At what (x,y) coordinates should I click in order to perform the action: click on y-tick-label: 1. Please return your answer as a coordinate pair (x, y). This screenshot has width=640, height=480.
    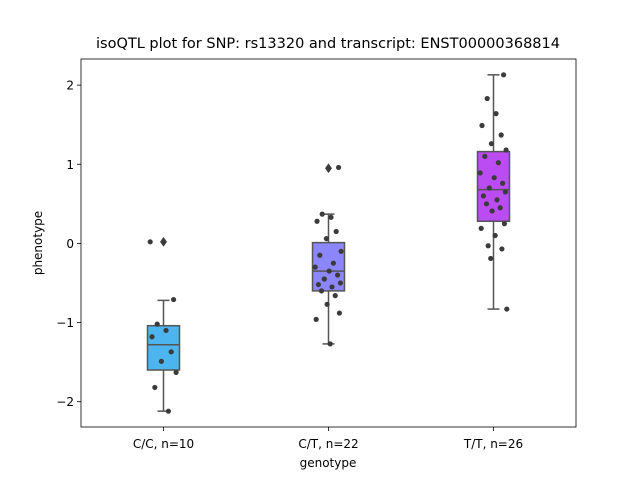
    Looking at the image, I should click on (70, 165).